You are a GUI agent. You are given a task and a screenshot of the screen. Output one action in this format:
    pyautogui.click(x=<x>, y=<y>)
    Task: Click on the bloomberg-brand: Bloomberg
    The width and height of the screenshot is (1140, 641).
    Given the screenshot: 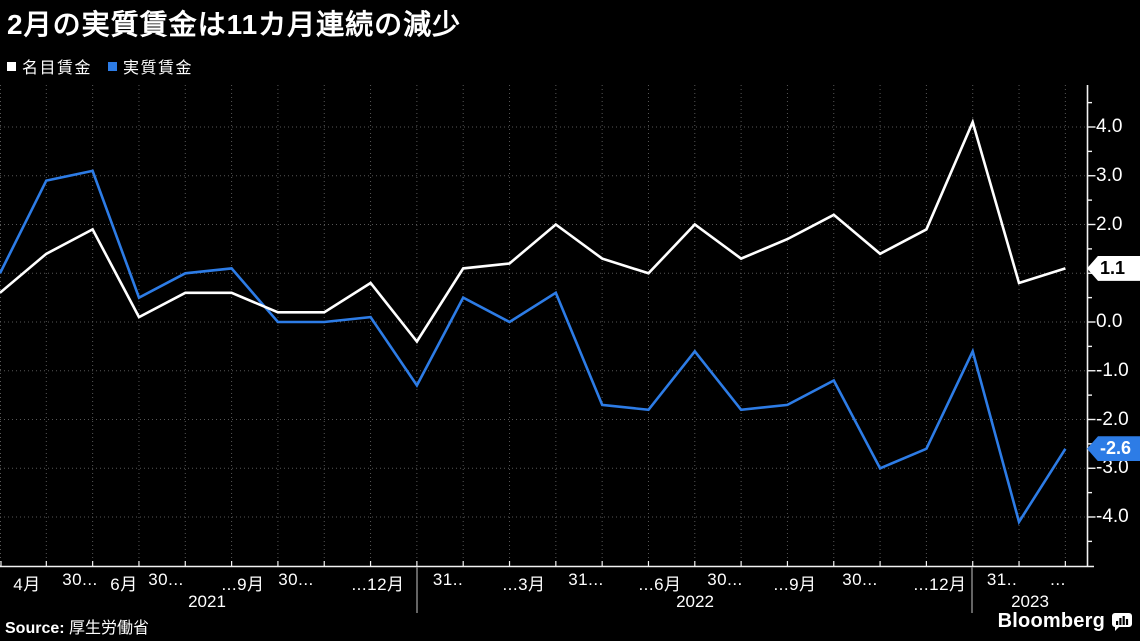 What is the action you would take?
    pyautogui.click(x=1065, y=621)
    